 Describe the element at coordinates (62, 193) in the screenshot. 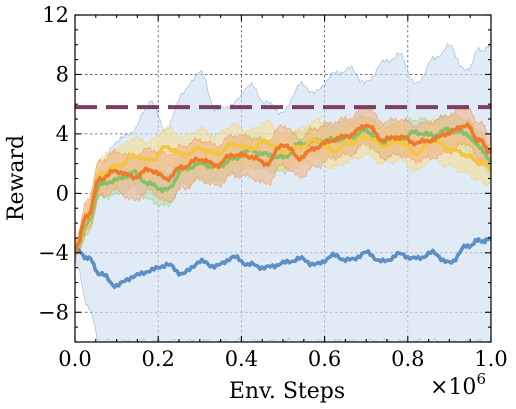

I see `y-tick-label: 0` at that location.